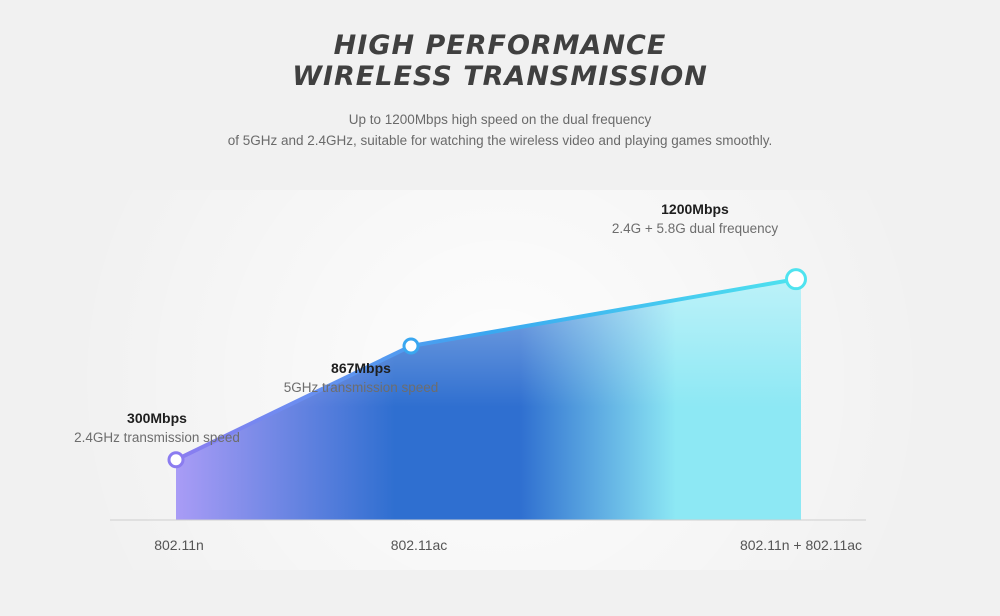 The width and height of the screenshot is (1000, 616). I want to click on x-tick-label: 802.11ac, so click(419, 545).